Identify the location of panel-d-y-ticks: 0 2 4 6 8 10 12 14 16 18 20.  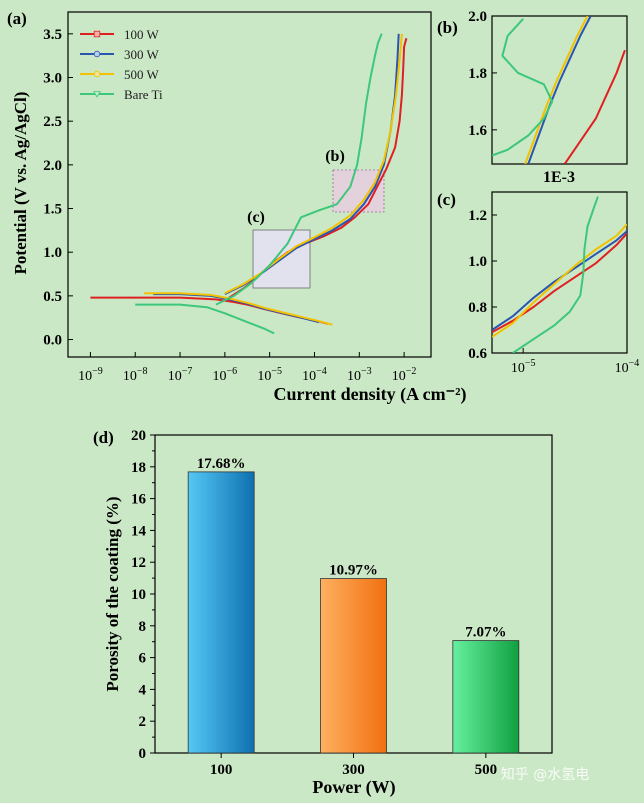
(143, 595).